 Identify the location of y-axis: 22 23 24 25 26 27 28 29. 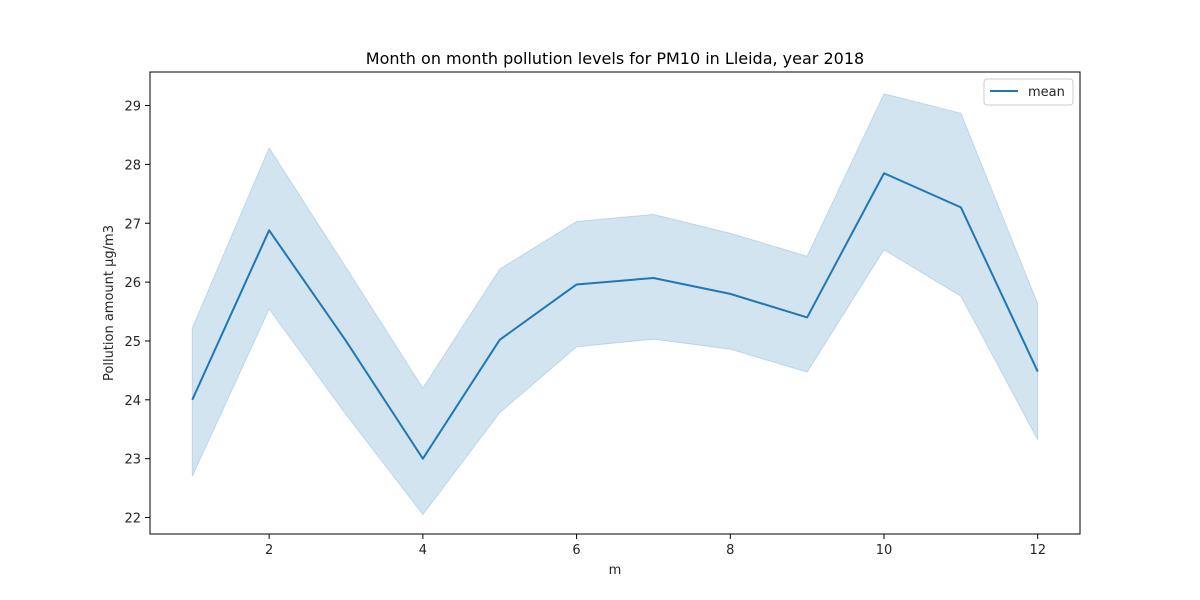
(137, 313).